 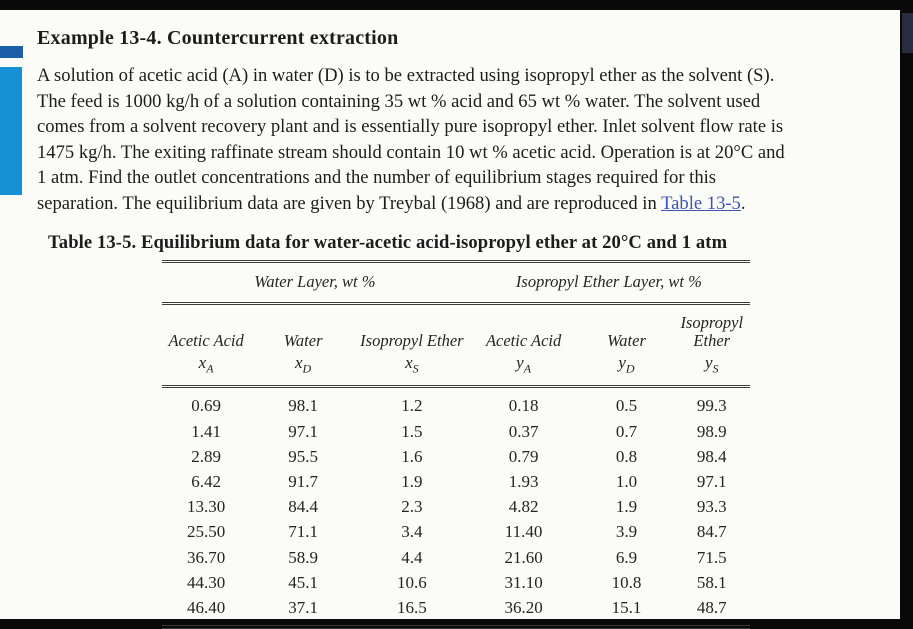 What do you see at coordinates (412, 557) in the screenshot?
I see `table-cell: 4.4` at bounding box center [412, 557].